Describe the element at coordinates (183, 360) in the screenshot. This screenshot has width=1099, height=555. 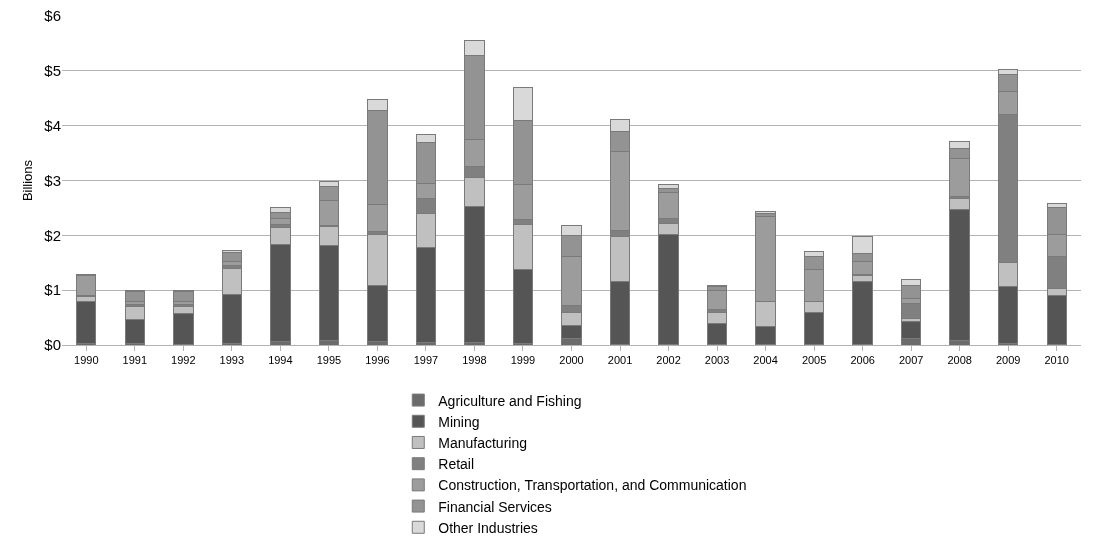
I see `x-tick-label: 1992` at that location.